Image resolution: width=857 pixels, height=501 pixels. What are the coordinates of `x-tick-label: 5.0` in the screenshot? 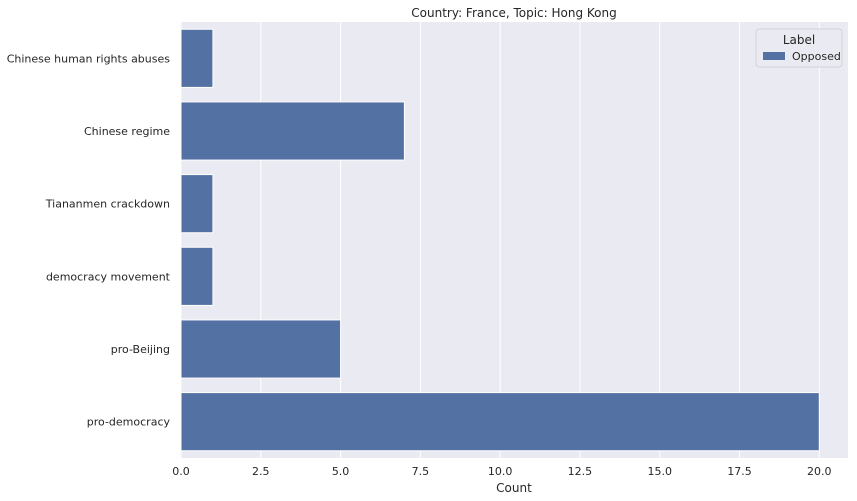 It's located at (341, 471).